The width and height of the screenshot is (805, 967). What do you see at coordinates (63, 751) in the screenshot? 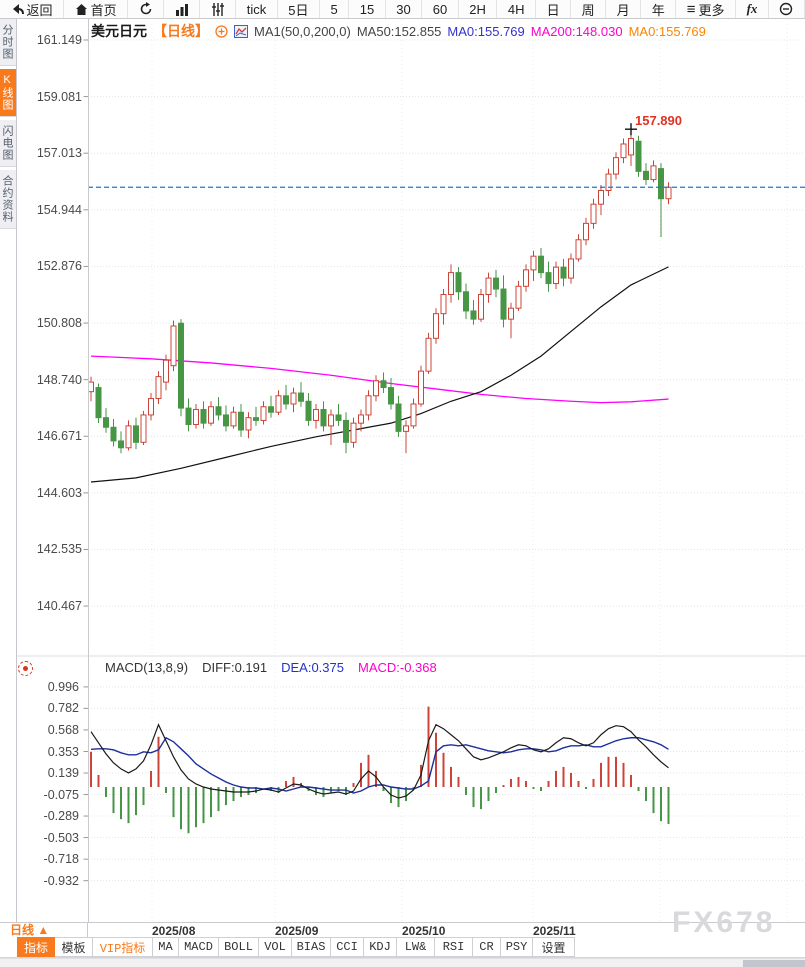
I see `macd-tick-label: 0.353` at bounding box center [63, 751].